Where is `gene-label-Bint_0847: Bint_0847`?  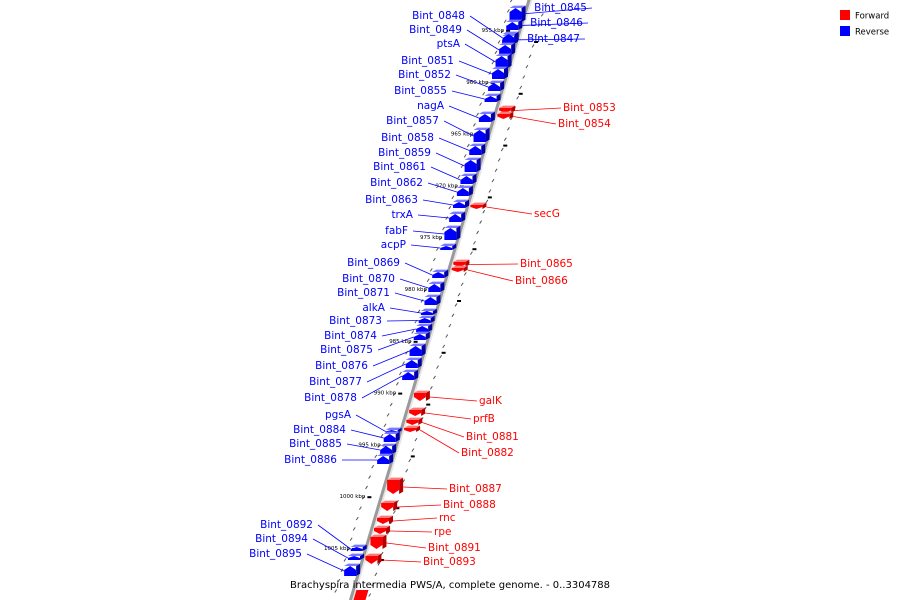 gene-label-Bint_0847: Bint_0847 is located at coordinates (553, 39).